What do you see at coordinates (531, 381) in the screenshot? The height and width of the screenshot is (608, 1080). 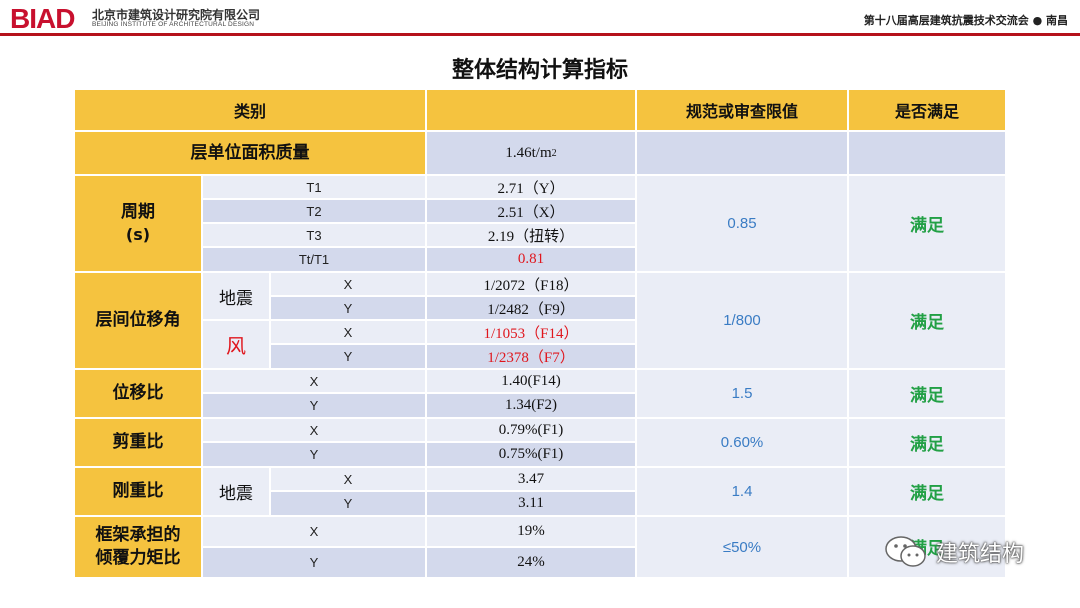 I see `disp-ratio-value-x: 1.40(F14)` at bounding box center [531, 381].